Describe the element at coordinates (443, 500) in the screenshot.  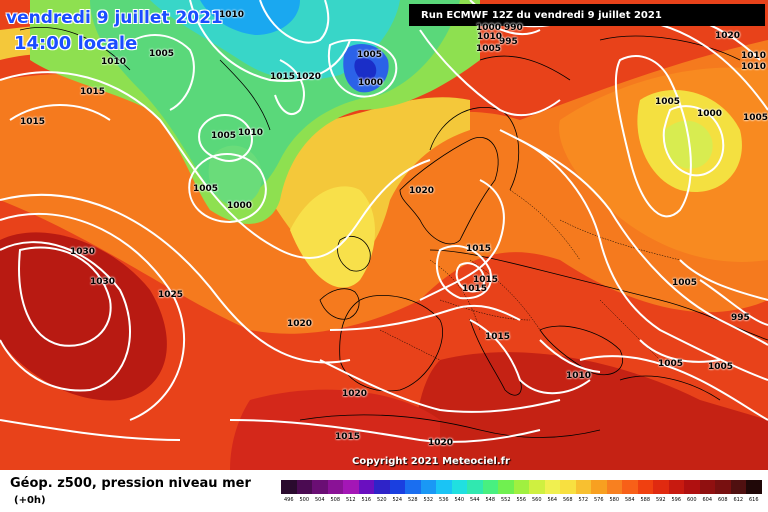
I see `colorbar-label: 536` at that location.